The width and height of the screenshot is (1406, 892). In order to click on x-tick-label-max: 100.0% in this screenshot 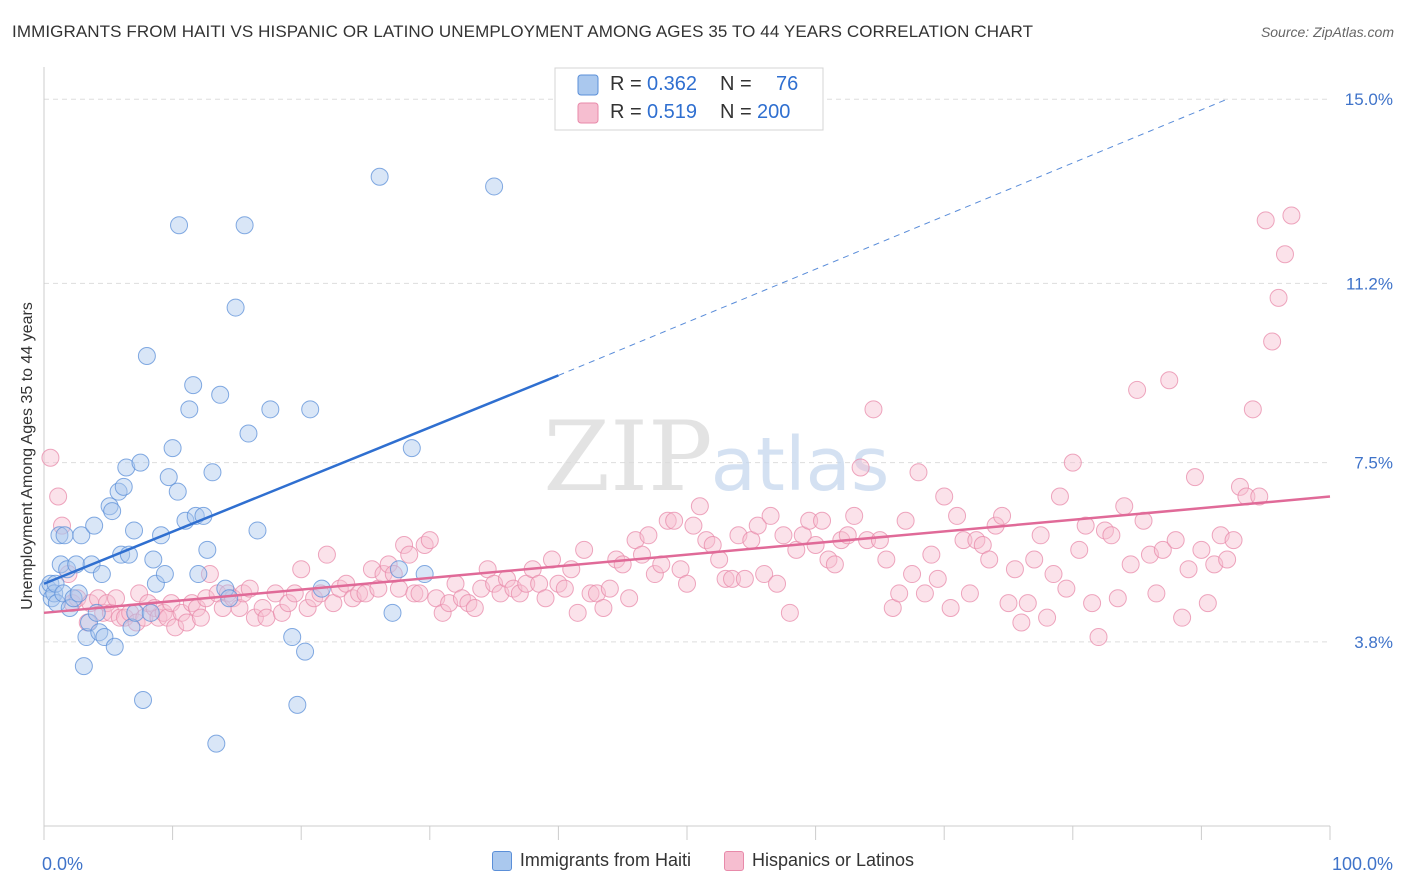, I will do `click(1362, 864)`.